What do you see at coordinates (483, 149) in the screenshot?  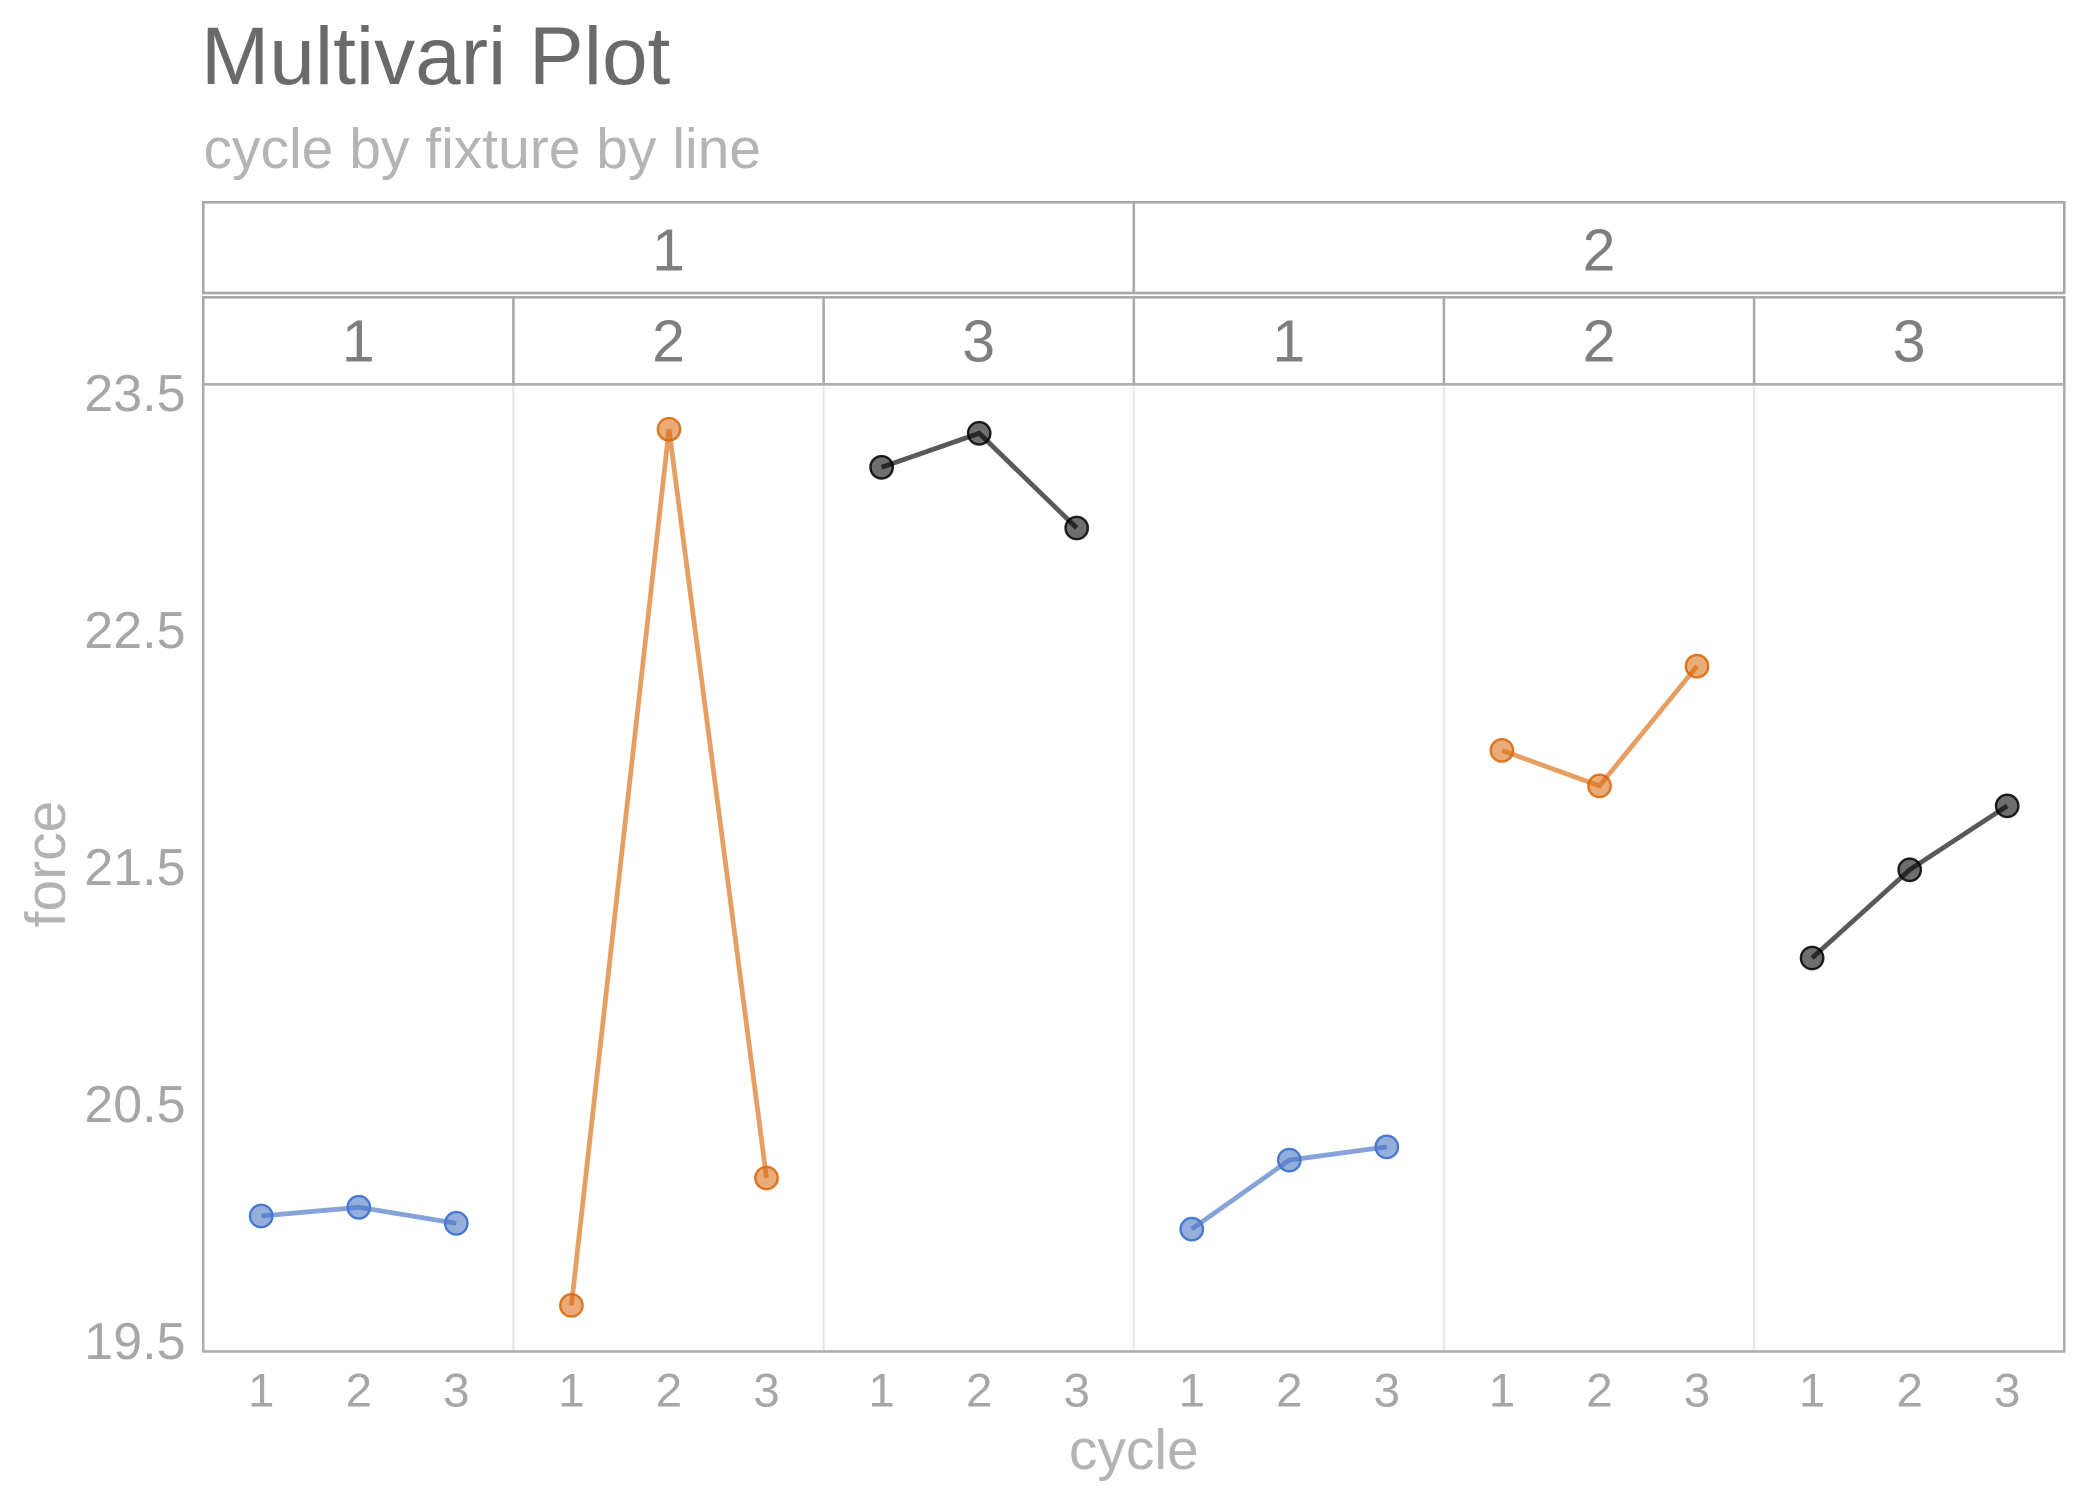 I see `svg-text: cycle by fixture by line` at bounding box center [483, 149].